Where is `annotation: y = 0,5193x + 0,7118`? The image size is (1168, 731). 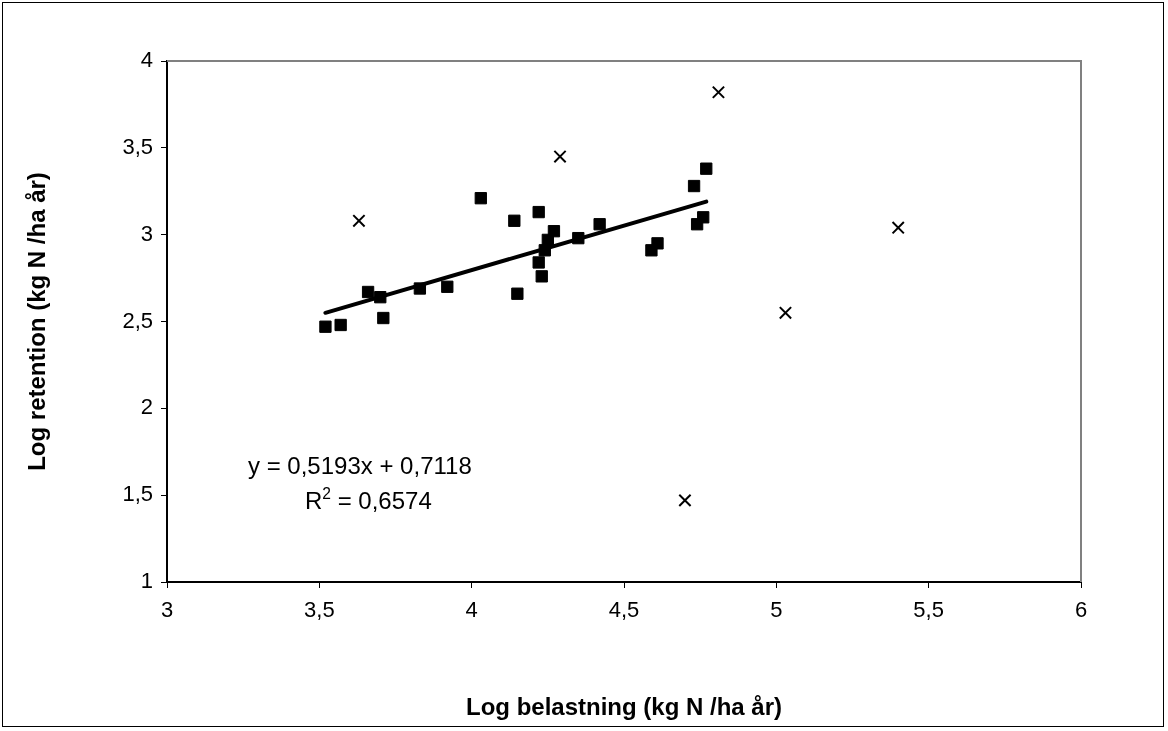
annotation: y = 0,5193x + 0,7118 is located at coordinates (360, 465).